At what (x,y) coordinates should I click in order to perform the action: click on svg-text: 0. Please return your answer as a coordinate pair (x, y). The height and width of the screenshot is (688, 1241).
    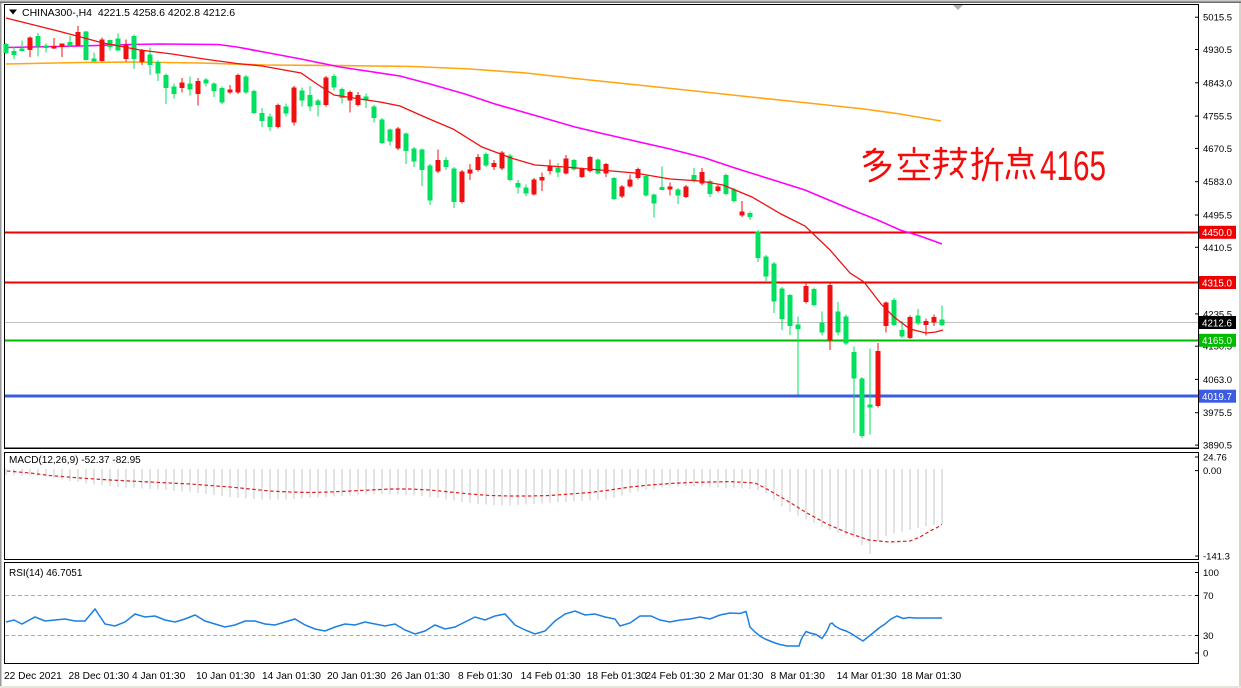
    Looking at the image, I should click on (1205, 654).